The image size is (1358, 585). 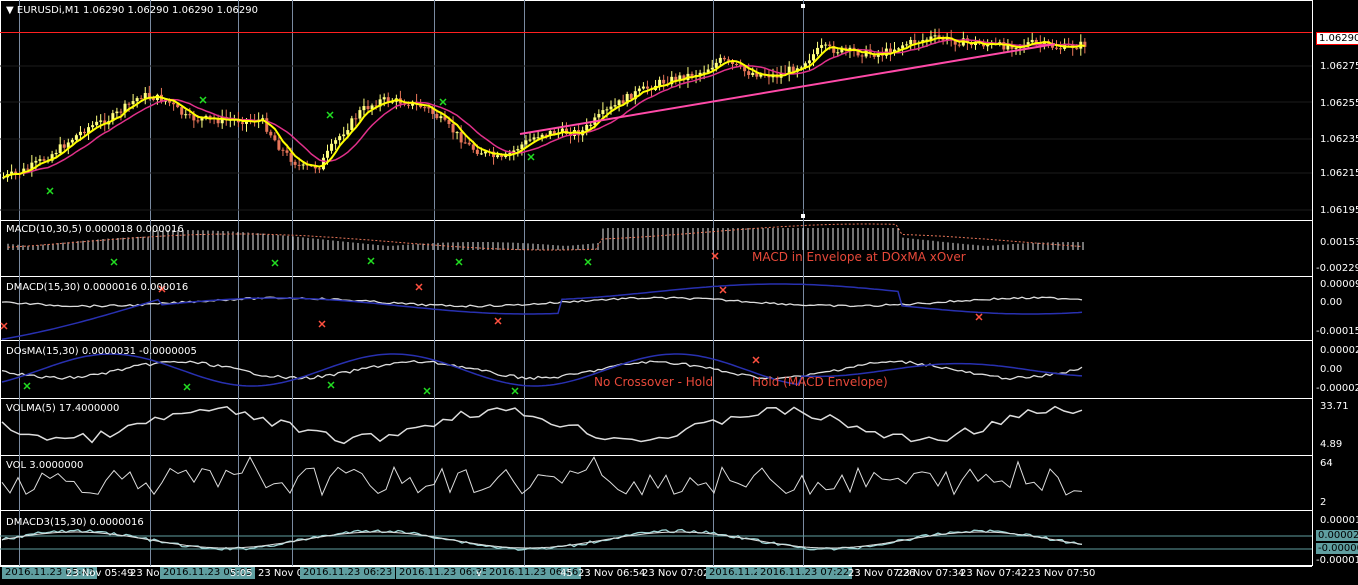 I want to click on dmacd-blue-line, so click(x=542, y=312).